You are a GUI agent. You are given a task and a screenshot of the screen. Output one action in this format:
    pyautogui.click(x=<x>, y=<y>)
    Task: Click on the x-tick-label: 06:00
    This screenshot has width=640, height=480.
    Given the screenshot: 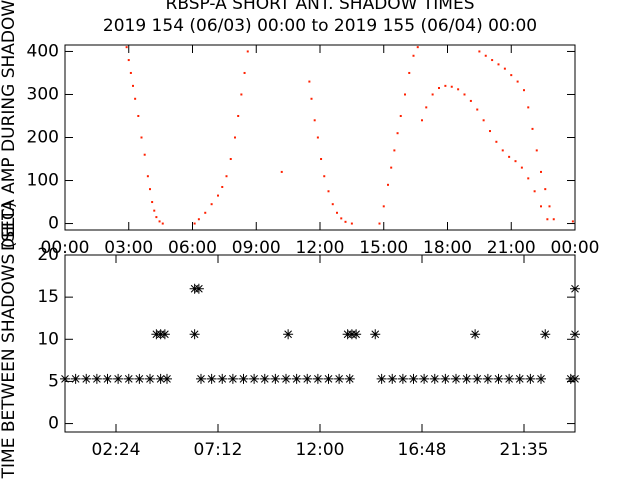 What is the action you would take?
    pyautogui.click(x=192, y=248)
    